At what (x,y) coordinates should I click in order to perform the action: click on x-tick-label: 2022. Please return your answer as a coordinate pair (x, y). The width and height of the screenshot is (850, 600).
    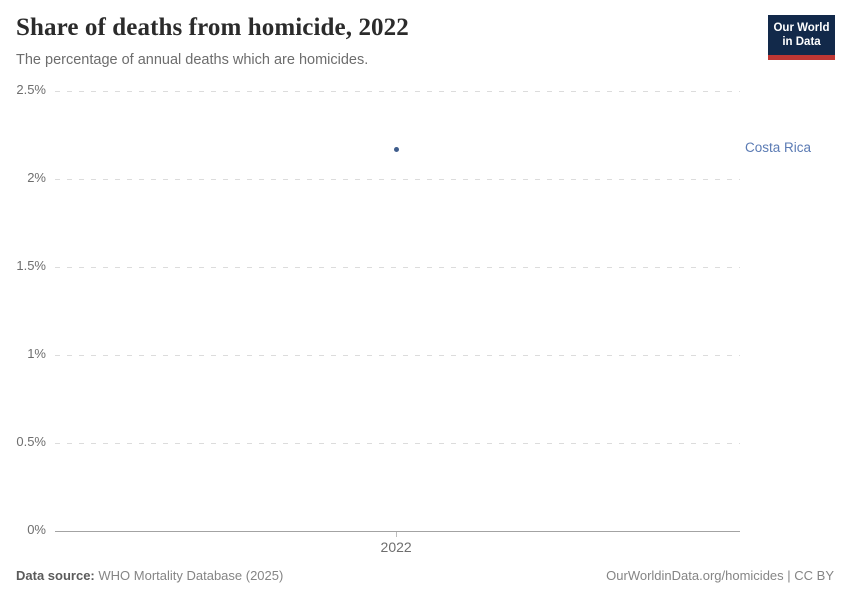
    Looking at the image, I should click on (396, 547).